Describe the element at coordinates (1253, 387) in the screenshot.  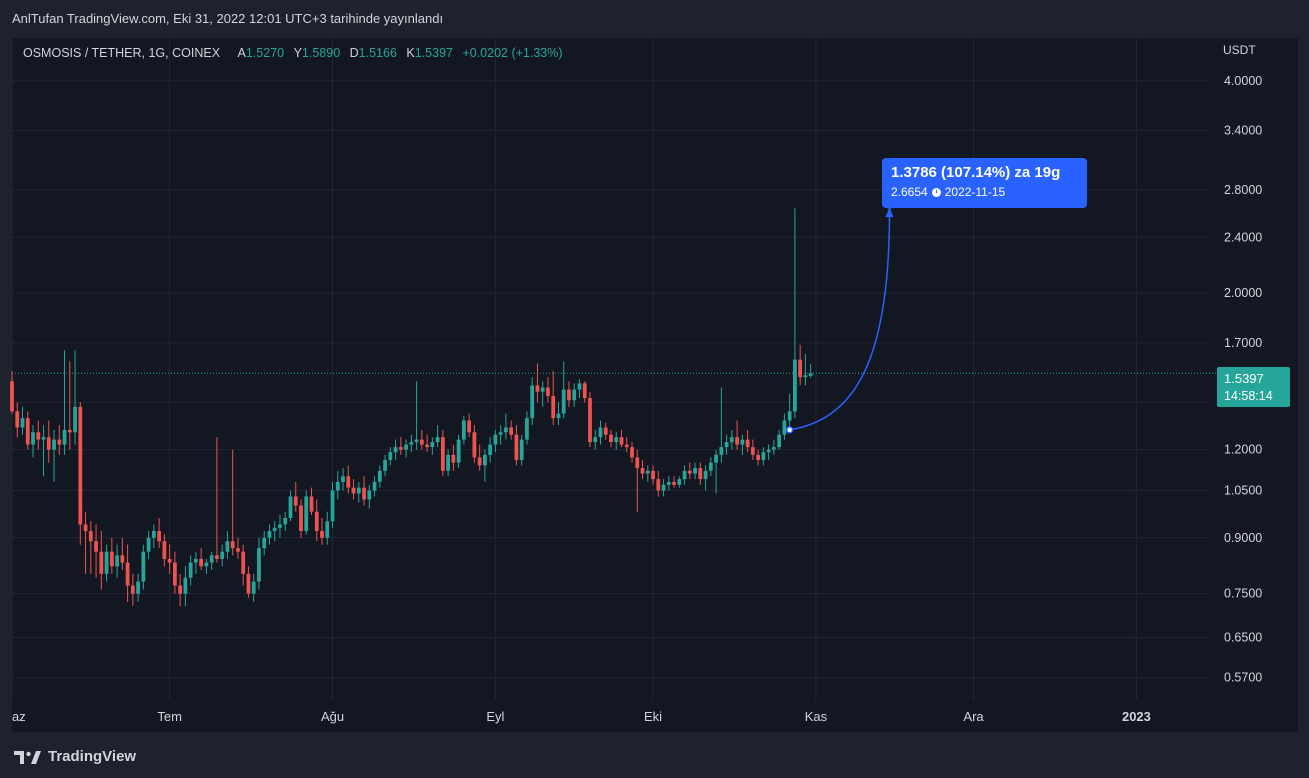
I see `last-price-badge: 1.5397 14:58:14` at that location.